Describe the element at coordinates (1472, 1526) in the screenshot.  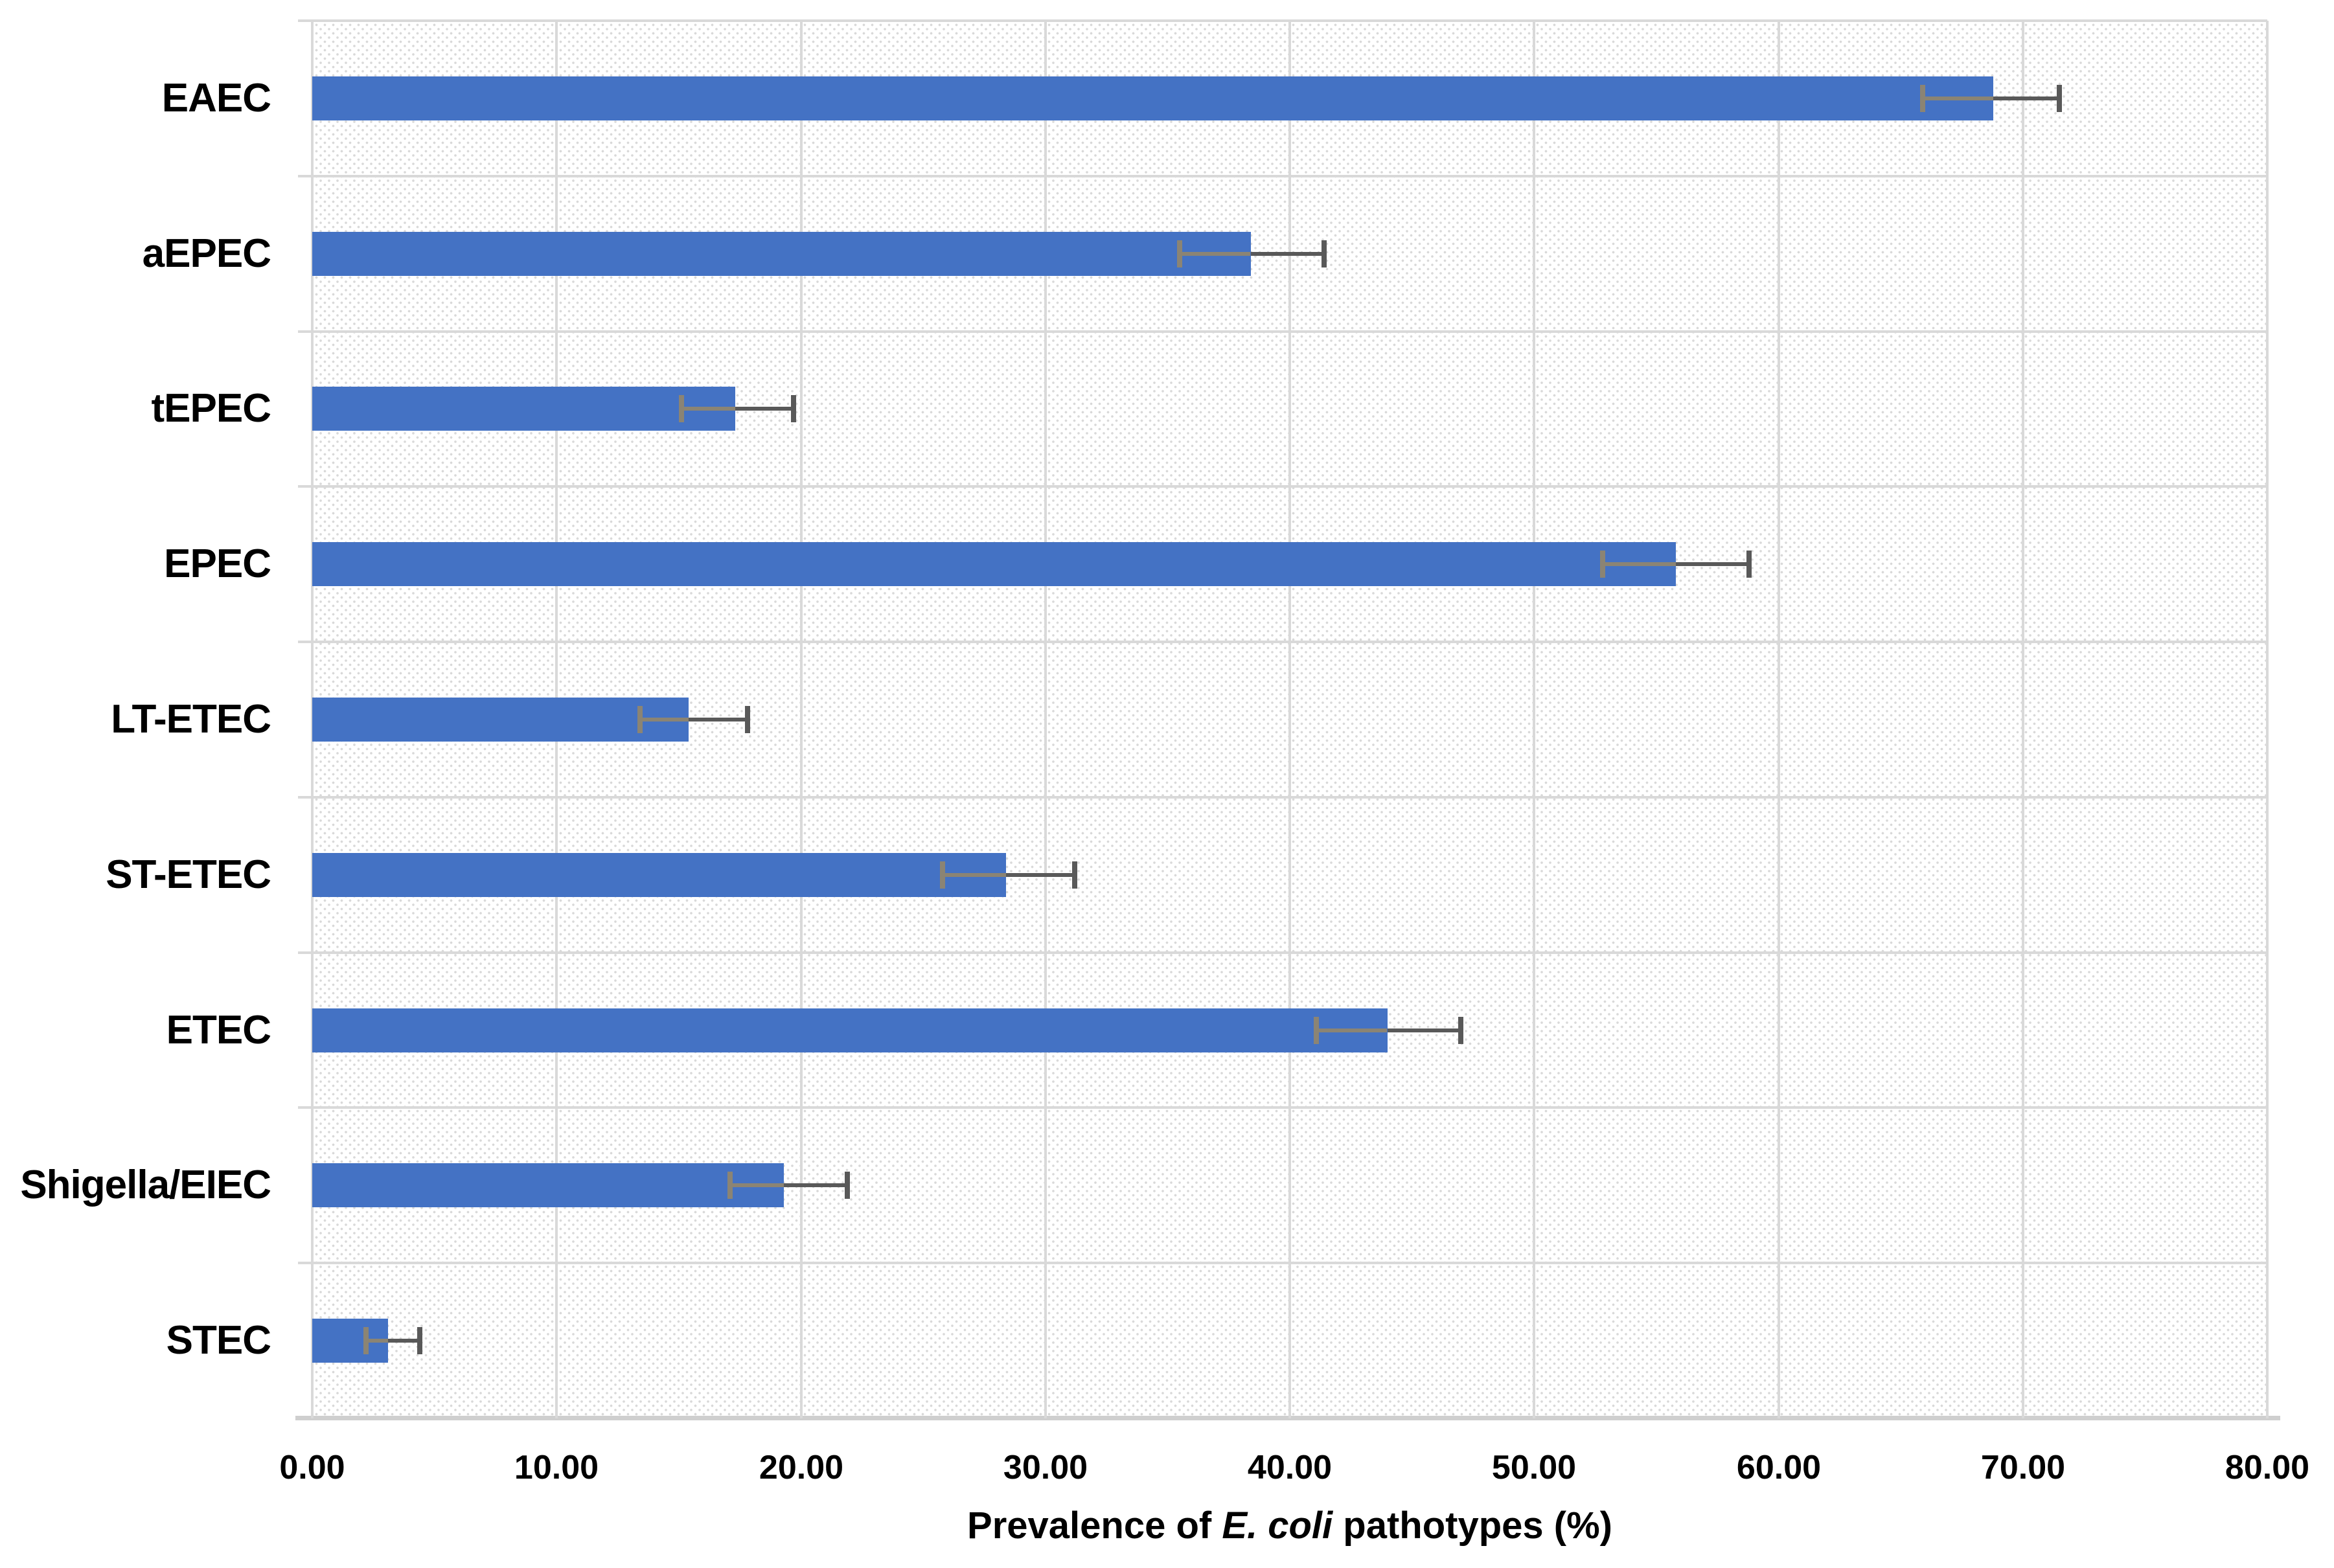
I see `x-axis-title-suffix: pathotypes (%)` at that location.